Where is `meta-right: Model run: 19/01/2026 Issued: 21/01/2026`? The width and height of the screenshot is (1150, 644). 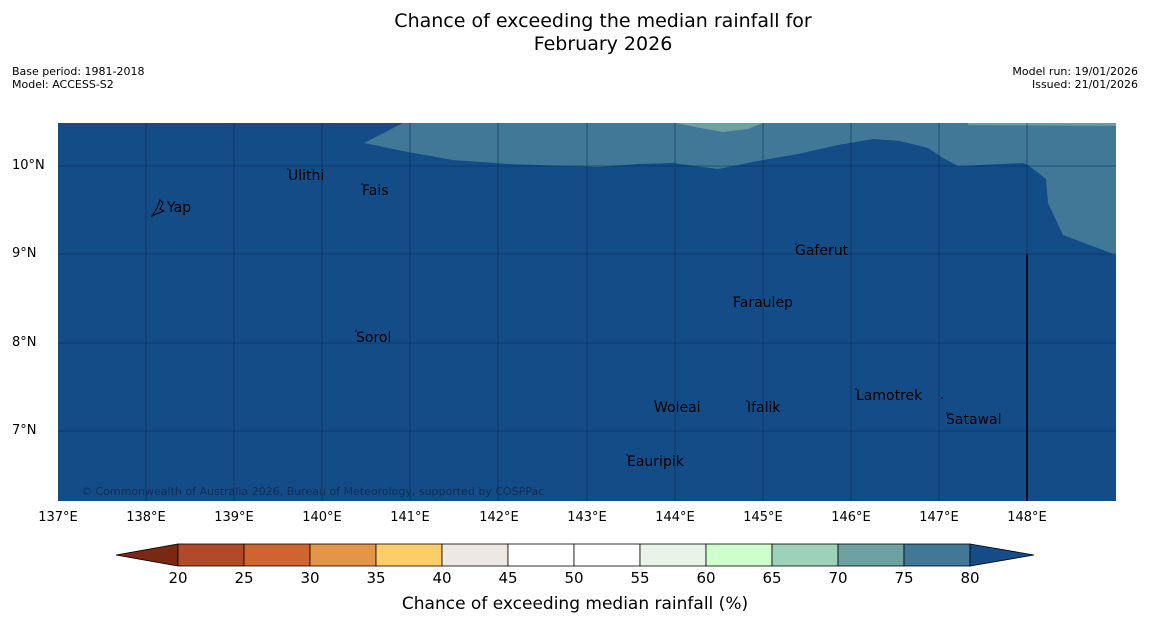
meta-right: Model run: 19/01/2026 Issued: 21/01/2026 is located at coordinates (1075, 78).